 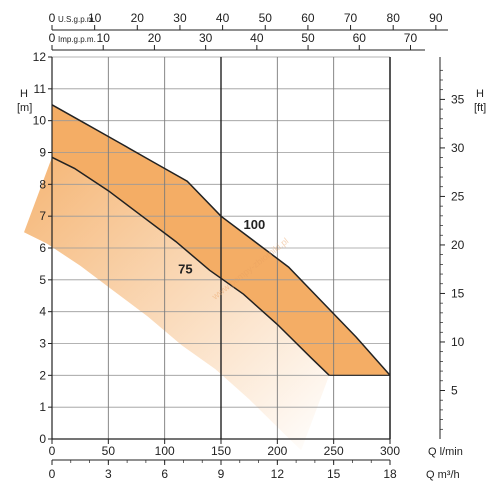 What do you see at coordinates (277, 451) in the screenshot?
I see `x-tick-label: 200` at bounding box center [277, 451].